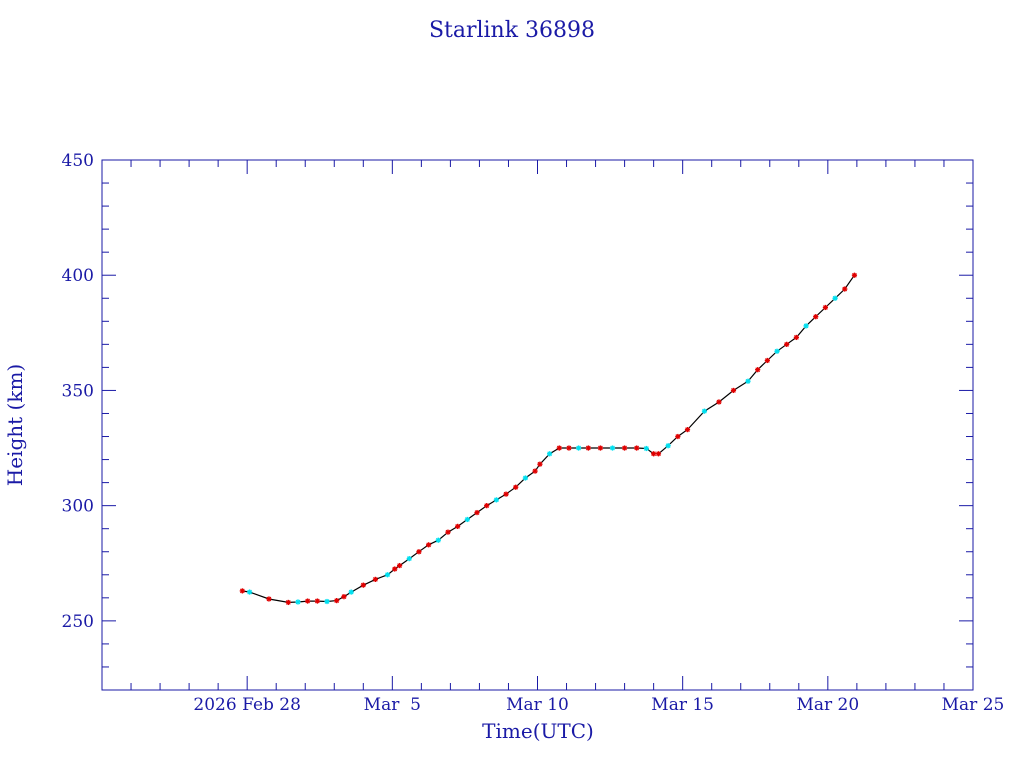  I want to click on x-tick-label: Mar 5, so click(392, 705).